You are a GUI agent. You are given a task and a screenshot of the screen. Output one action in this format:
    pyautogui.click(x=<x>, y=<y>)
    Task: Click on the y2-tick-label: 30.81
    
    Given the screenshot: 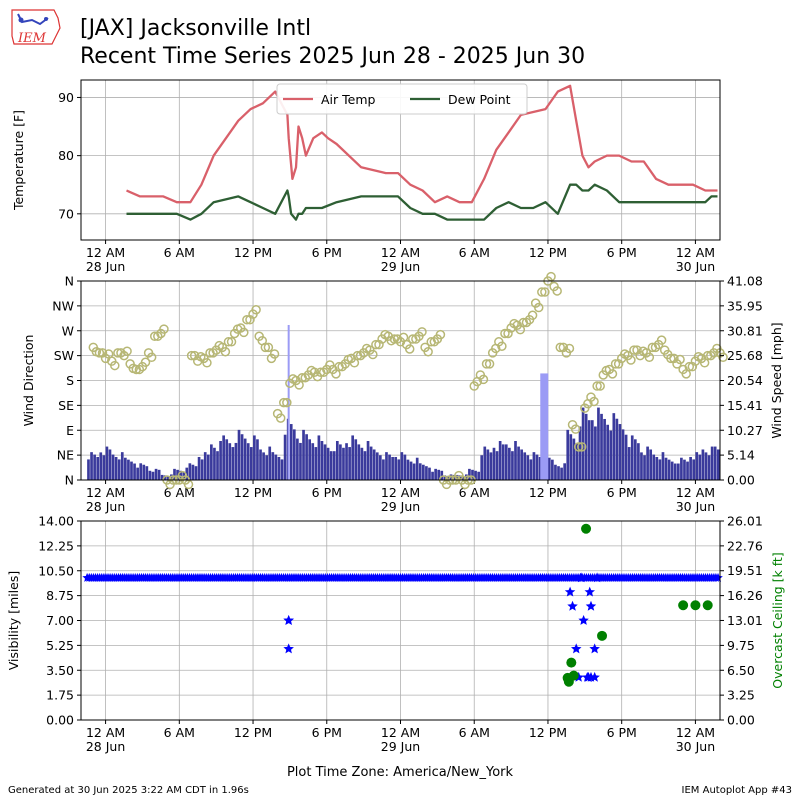 What is the action you would take?
    pyautogui.click(x=745, y=330)
    